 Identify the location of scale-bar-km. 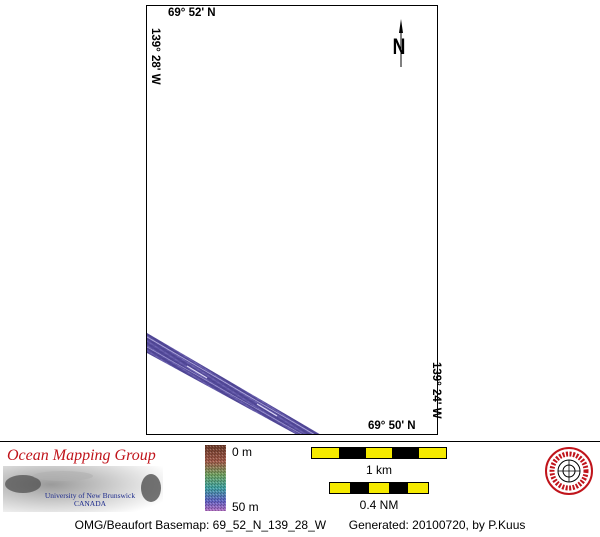
(379, 453).